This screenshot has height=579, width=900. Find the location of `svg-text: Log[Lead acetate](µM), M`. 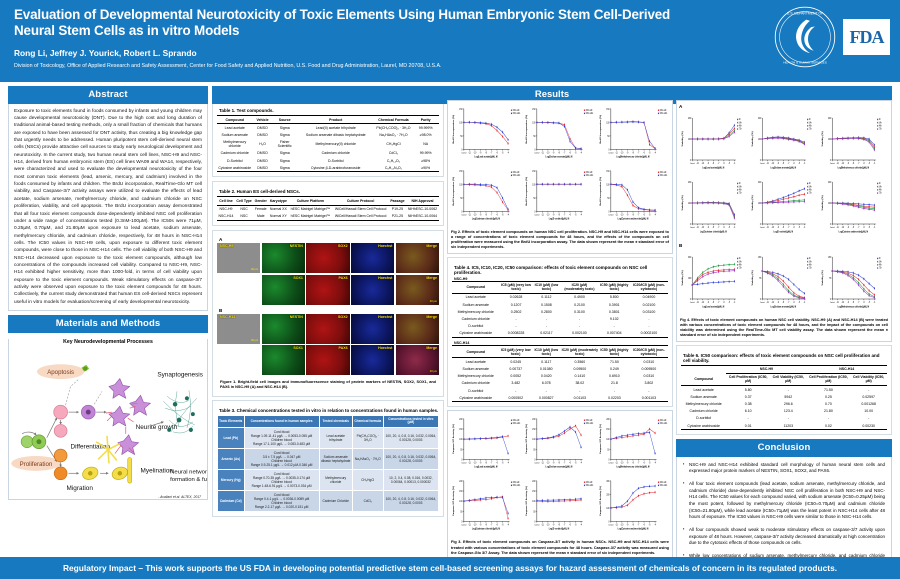

svg-text: Log[Lead acetate](µM), M is located at coordinates (485, 156).